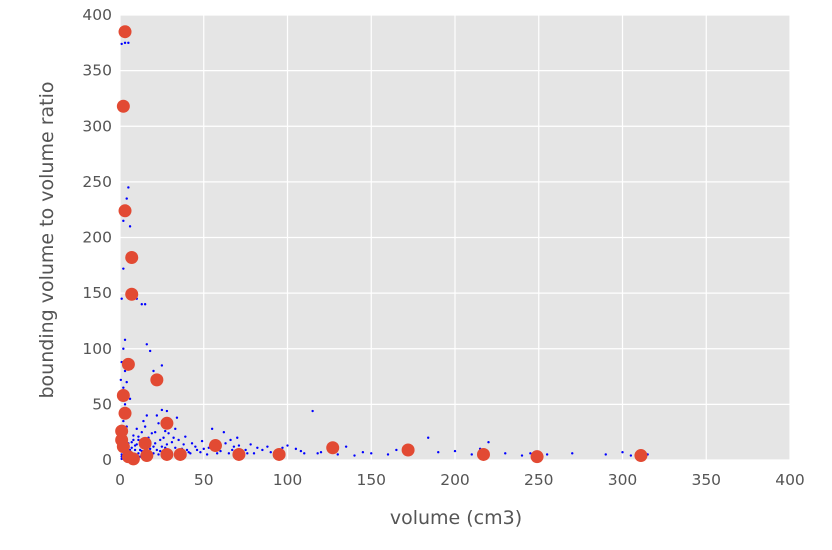  I want to click on x-tick-label: 300, so click(623, 480).